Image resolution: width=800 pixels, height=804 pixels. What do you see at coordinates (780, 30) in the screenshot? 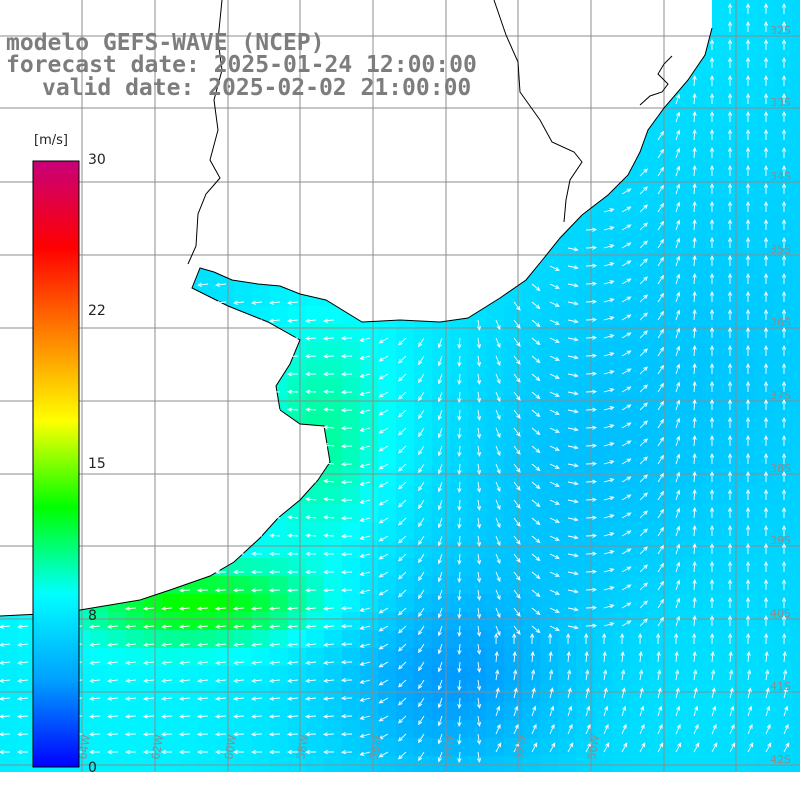
I see `lat-label: 32S` at bounding box center [780, 30].